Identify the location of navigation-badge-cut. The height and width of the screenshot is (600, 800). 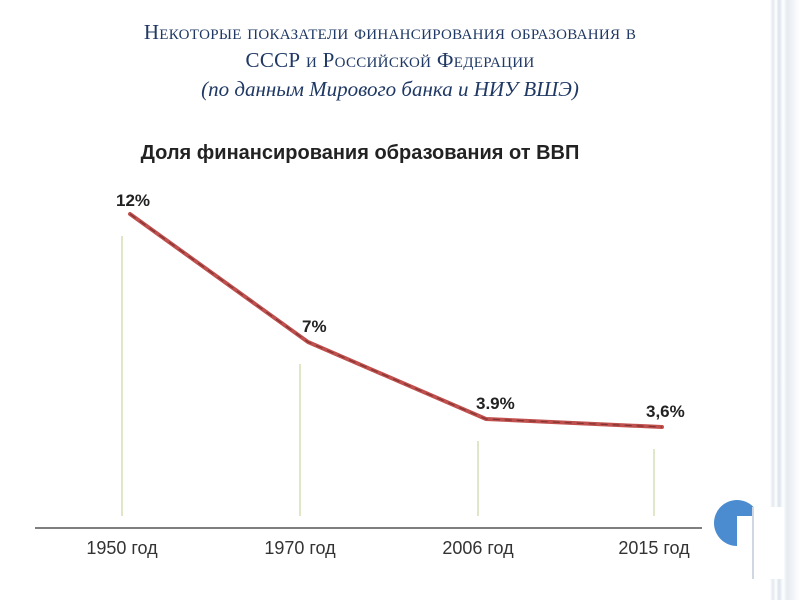
(746, 534).